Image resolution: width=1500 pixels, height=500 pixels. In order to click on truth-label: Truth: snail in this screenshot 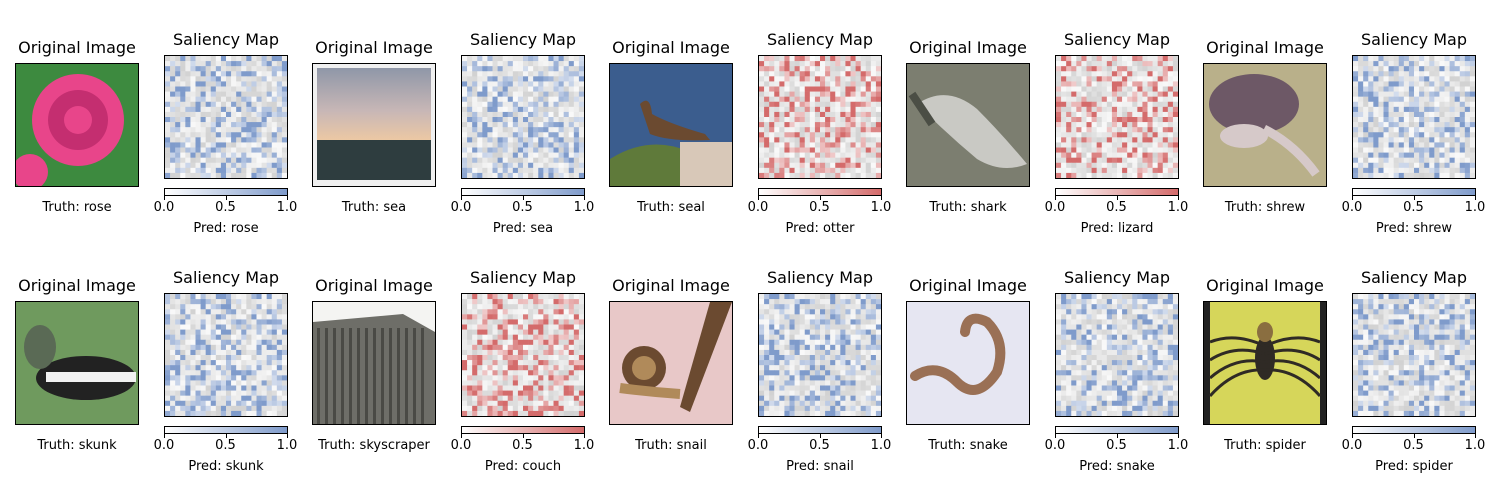, I will do `click(671, 445)`.